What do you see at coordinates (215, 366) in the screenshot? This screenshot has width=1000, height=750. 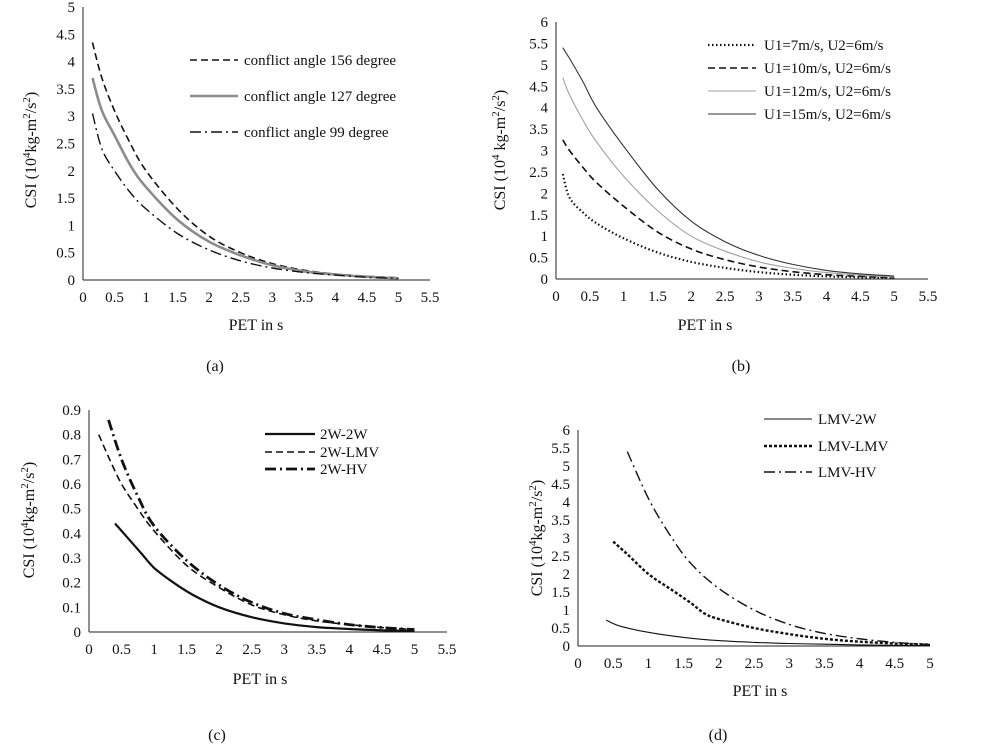 I see `panel-caption: (a)` at bounding box center [215, 366].